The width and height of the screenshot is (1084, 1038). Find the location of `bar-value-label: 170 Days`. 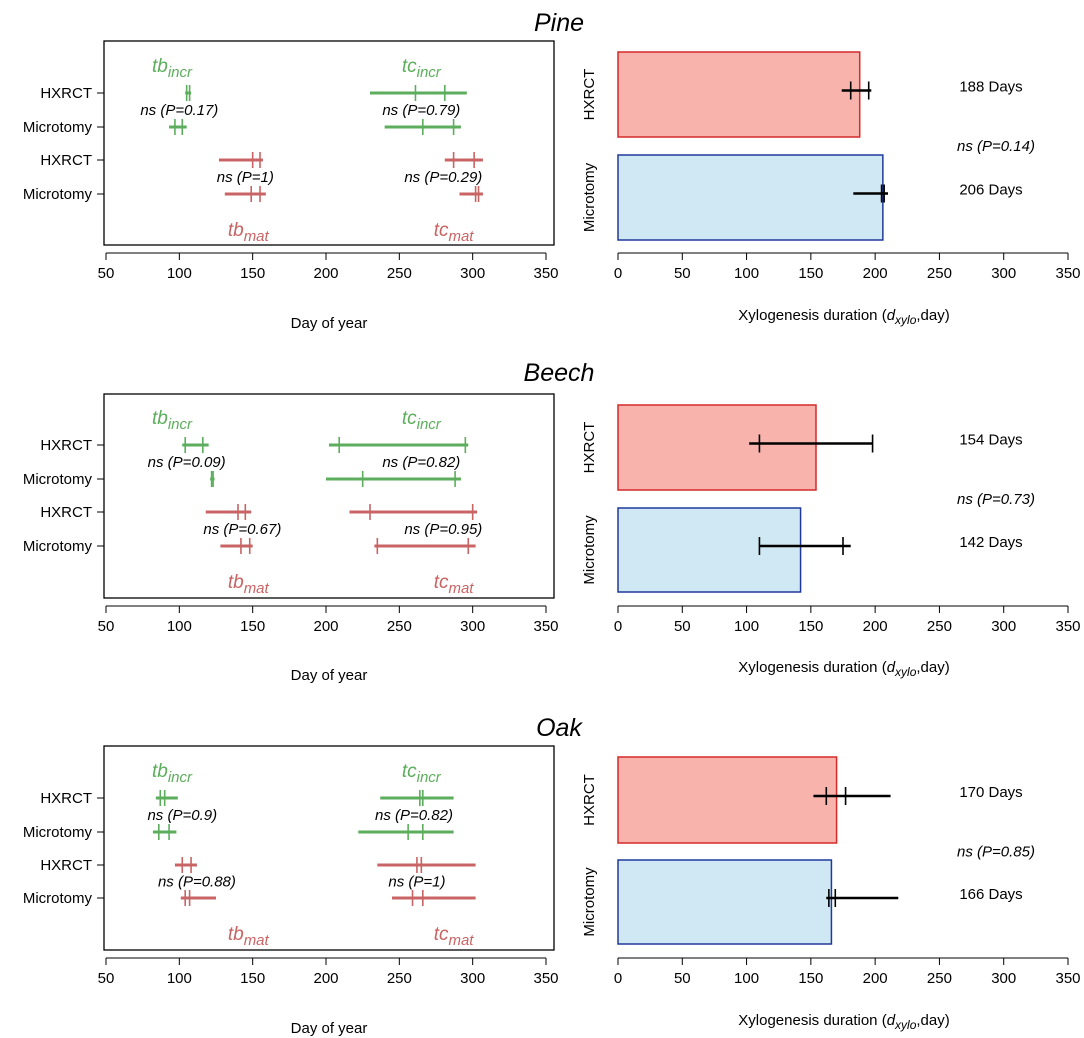

bar-value-label: 170 Days is located at coordinates (990, 792).